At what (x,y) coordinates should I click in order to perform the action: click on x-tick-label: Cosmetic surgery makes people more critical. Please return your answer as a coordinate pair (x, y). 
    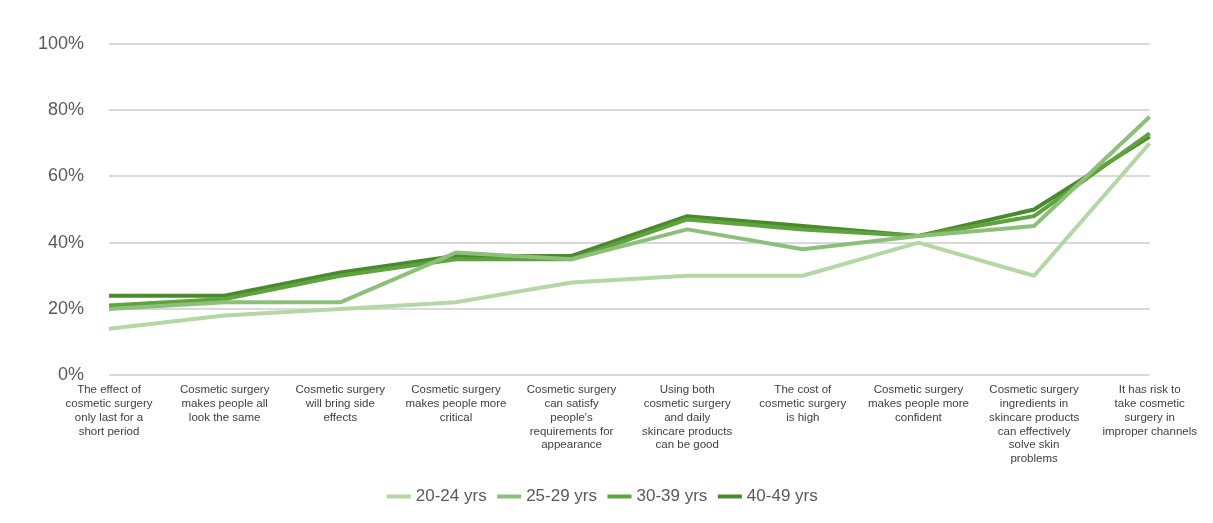
    Looking at the image, I should click on (456, 403).